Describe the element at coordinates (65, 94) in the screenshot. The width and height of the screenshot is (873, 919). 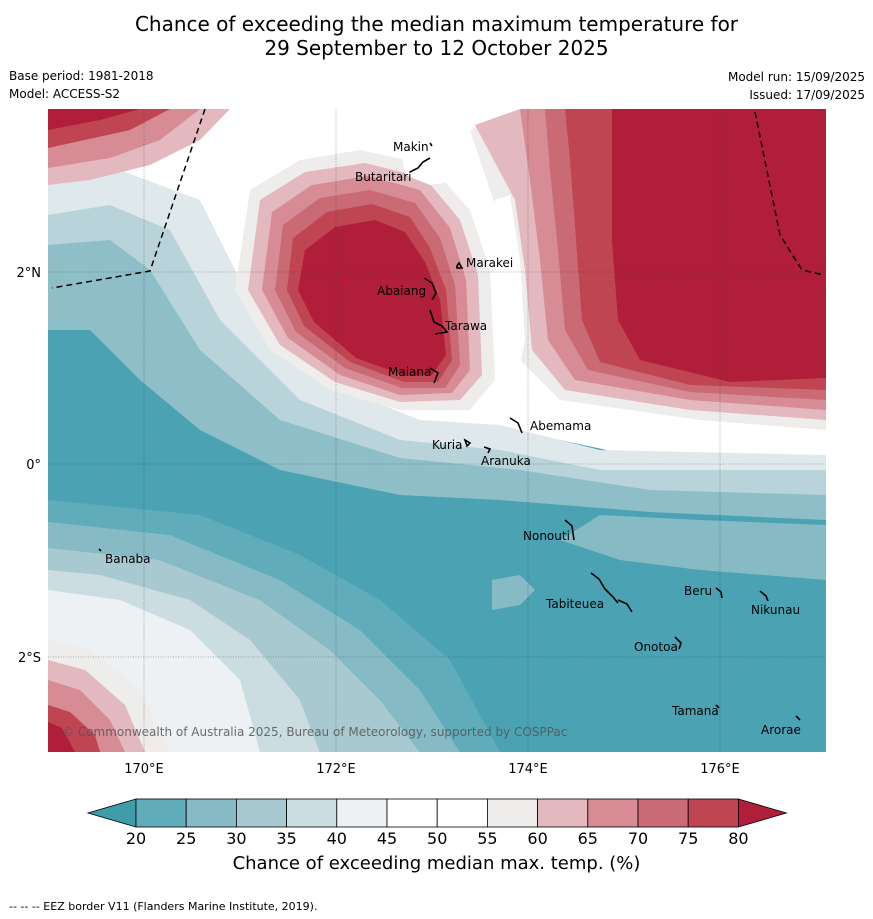
I see `model-name: Model: ACCESS-S2` at that location.